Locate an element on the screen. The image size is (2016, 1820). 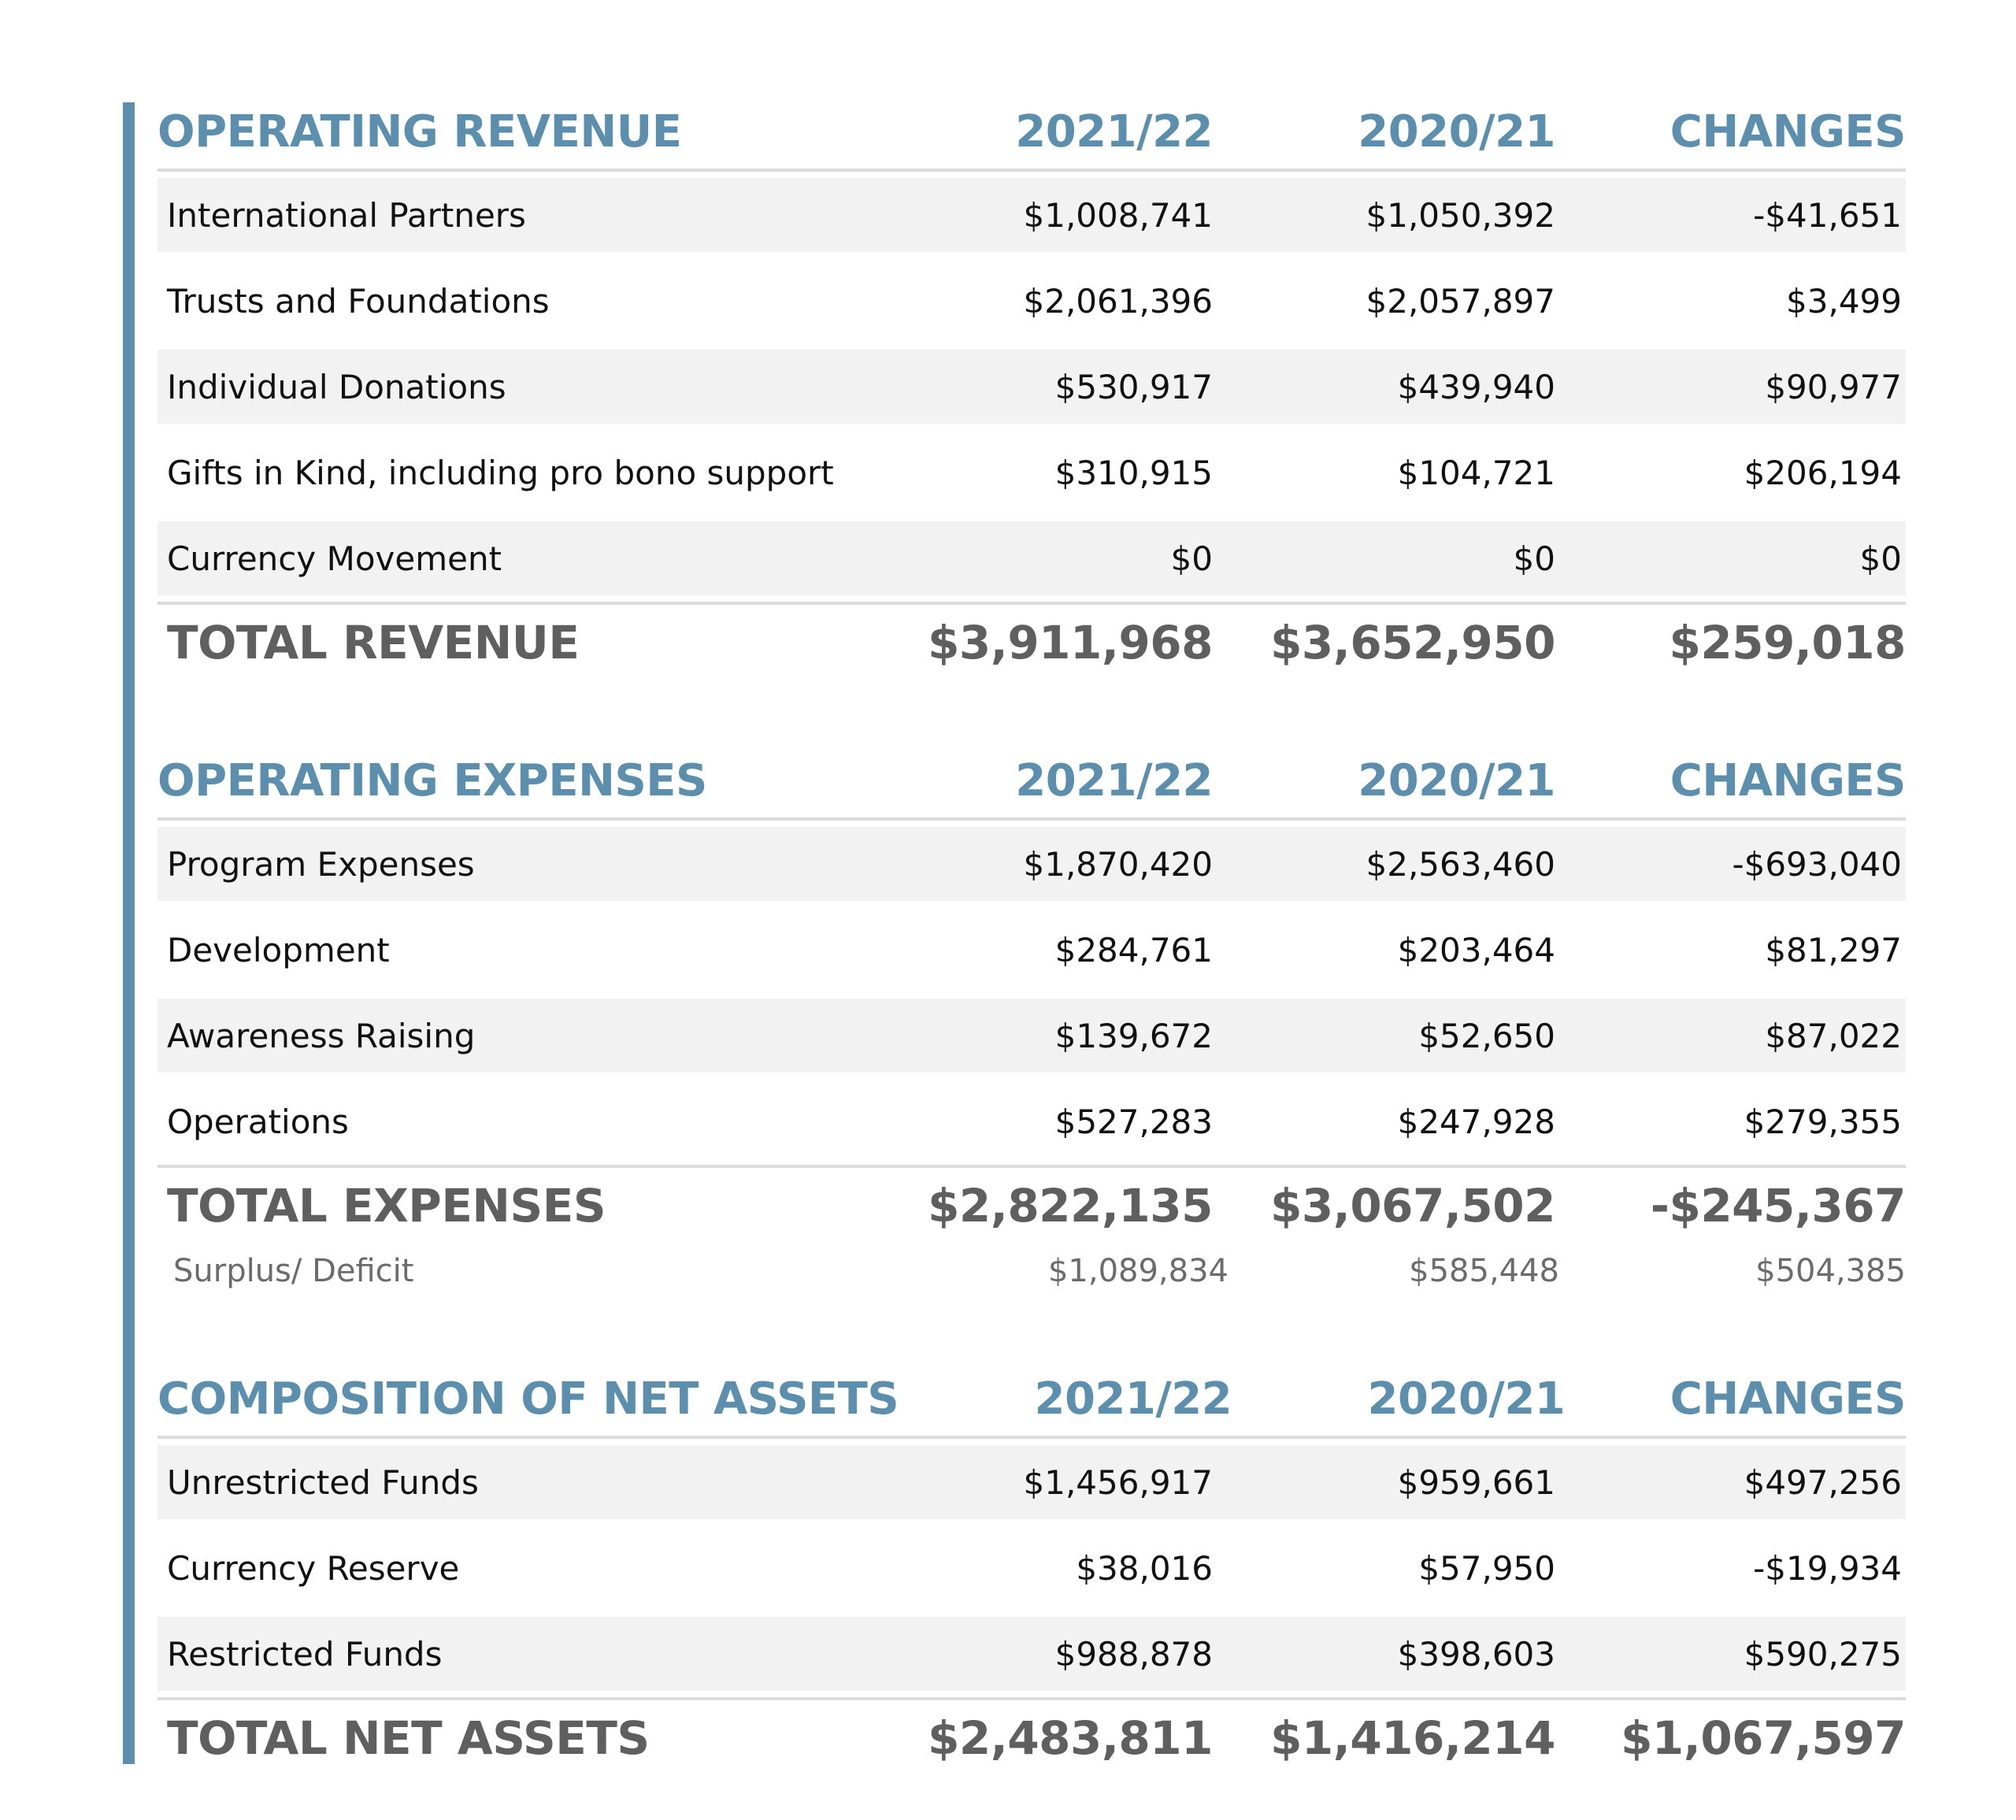
value-2020-21: $203,464 is located at coordinates (1476, 949).